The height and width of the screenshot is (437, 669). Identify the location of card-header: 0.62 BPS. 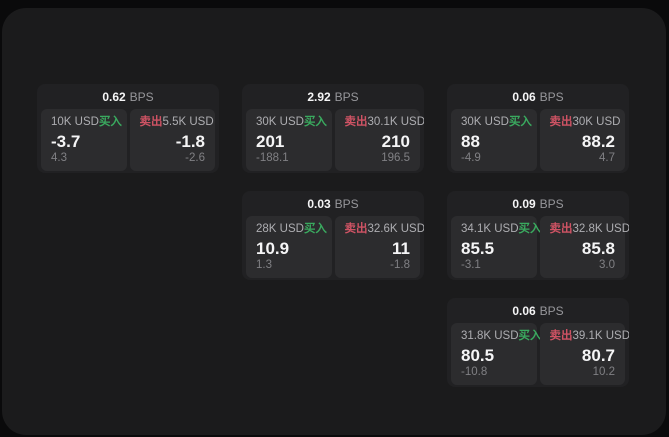
(128, 96).